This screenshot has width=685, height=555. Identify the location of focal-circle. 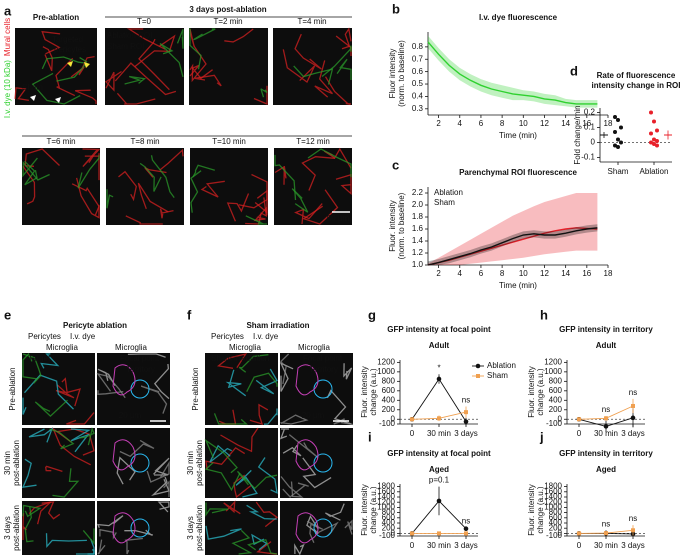
(323, 463).